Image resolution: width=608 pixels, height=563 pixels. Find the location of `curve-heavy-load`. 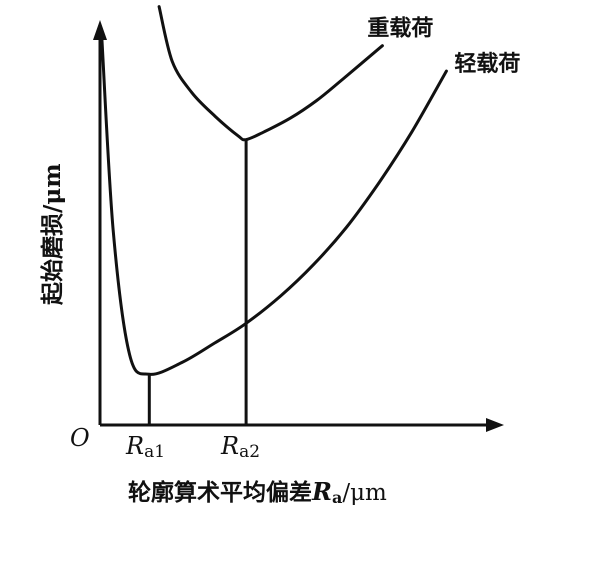

curve-heavy-load is located at coordinates (270, 73).